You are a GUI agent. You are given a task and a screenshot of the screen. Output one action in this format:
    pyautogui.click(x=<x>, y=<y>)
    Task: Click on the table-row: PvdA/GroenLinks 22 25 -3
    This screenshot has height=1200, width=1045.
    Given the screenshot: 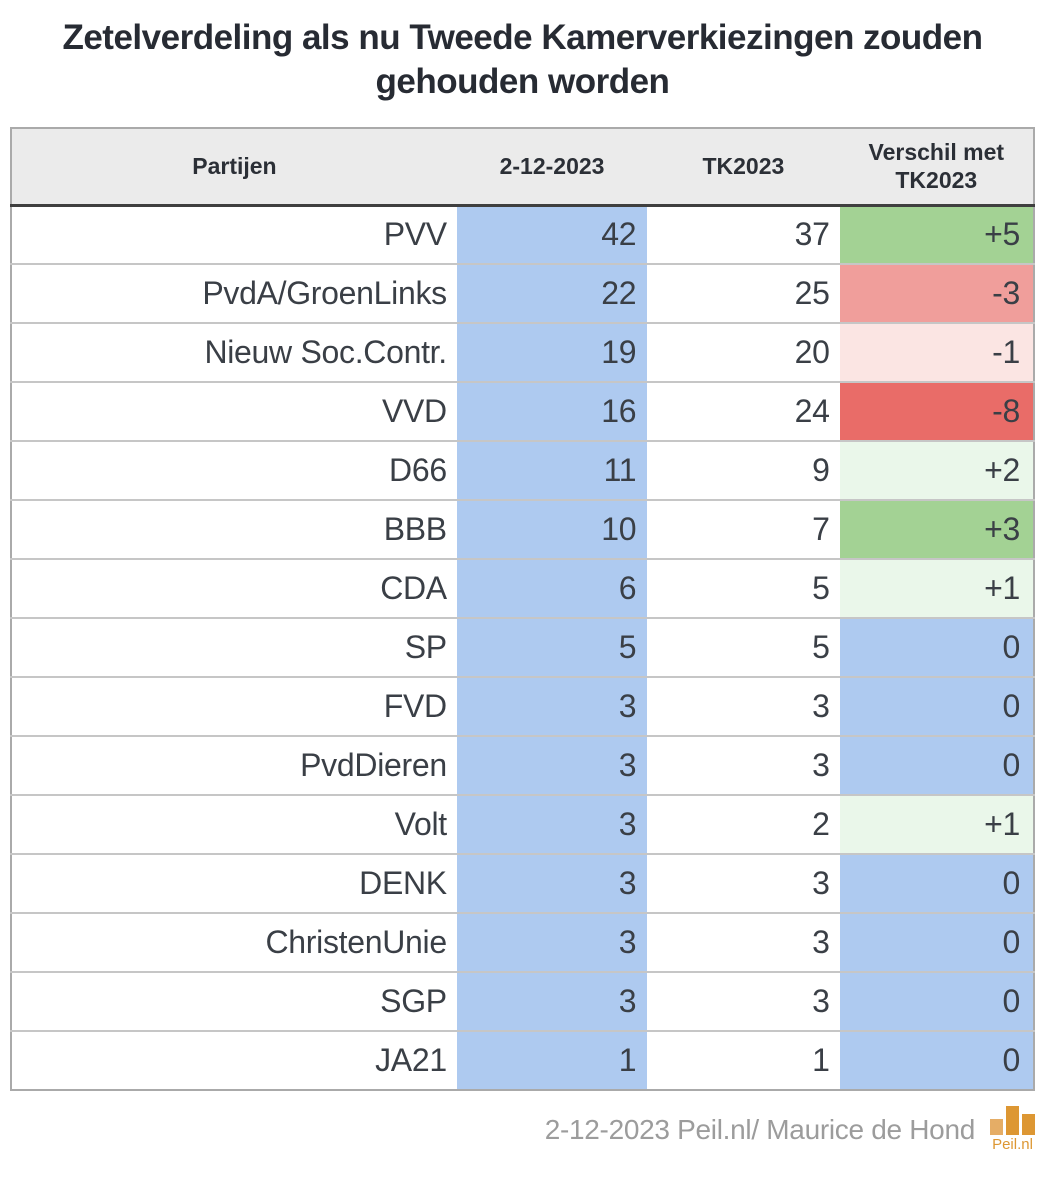 What is the action you would take?
    pyautogui.click(x=522, y=293)
    